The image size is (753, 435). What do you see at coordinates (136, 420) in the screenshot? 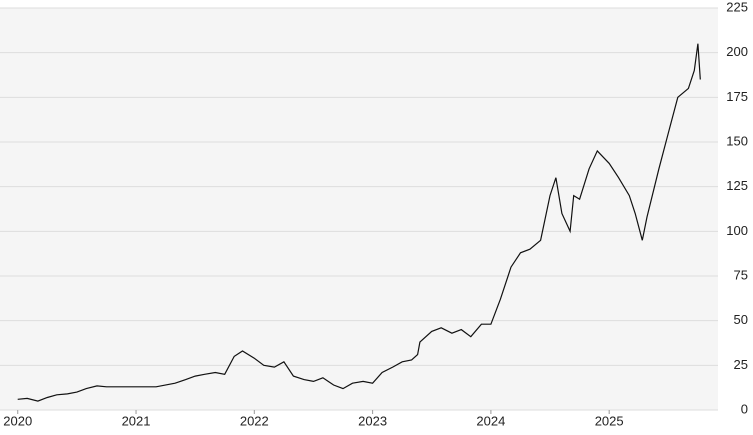
I see `x-tick-label: 2021` at bounding box center [136, 420].